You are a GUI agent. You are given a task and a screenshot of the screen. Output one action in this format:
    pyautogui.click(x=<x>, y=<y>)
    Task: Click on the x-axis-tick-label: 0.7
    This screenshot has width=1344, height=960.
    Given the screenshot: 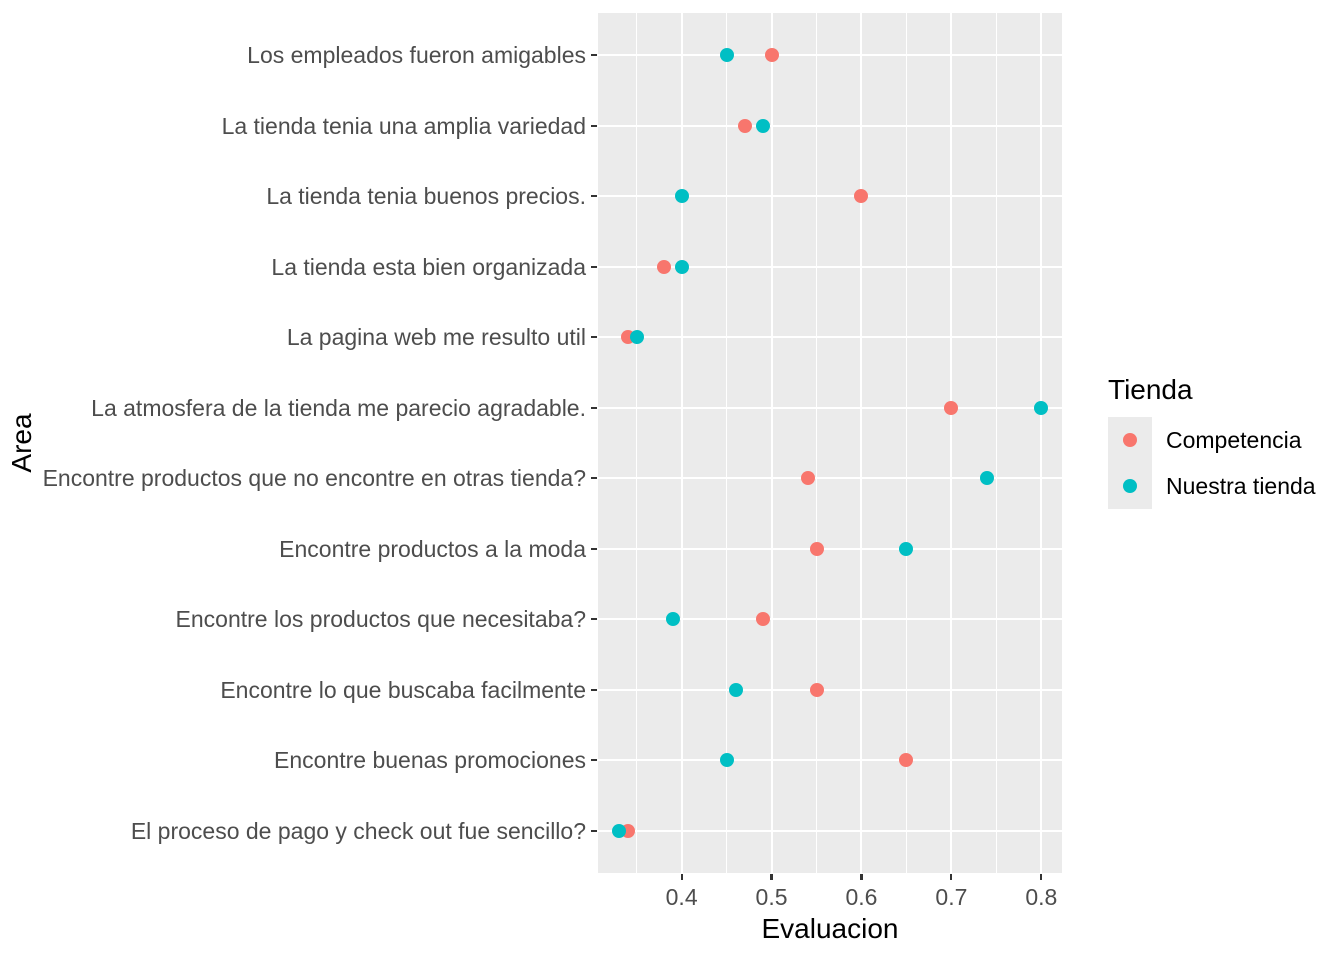 What is the action you would take?
    pyautogui.click(x=951, y=897)
    